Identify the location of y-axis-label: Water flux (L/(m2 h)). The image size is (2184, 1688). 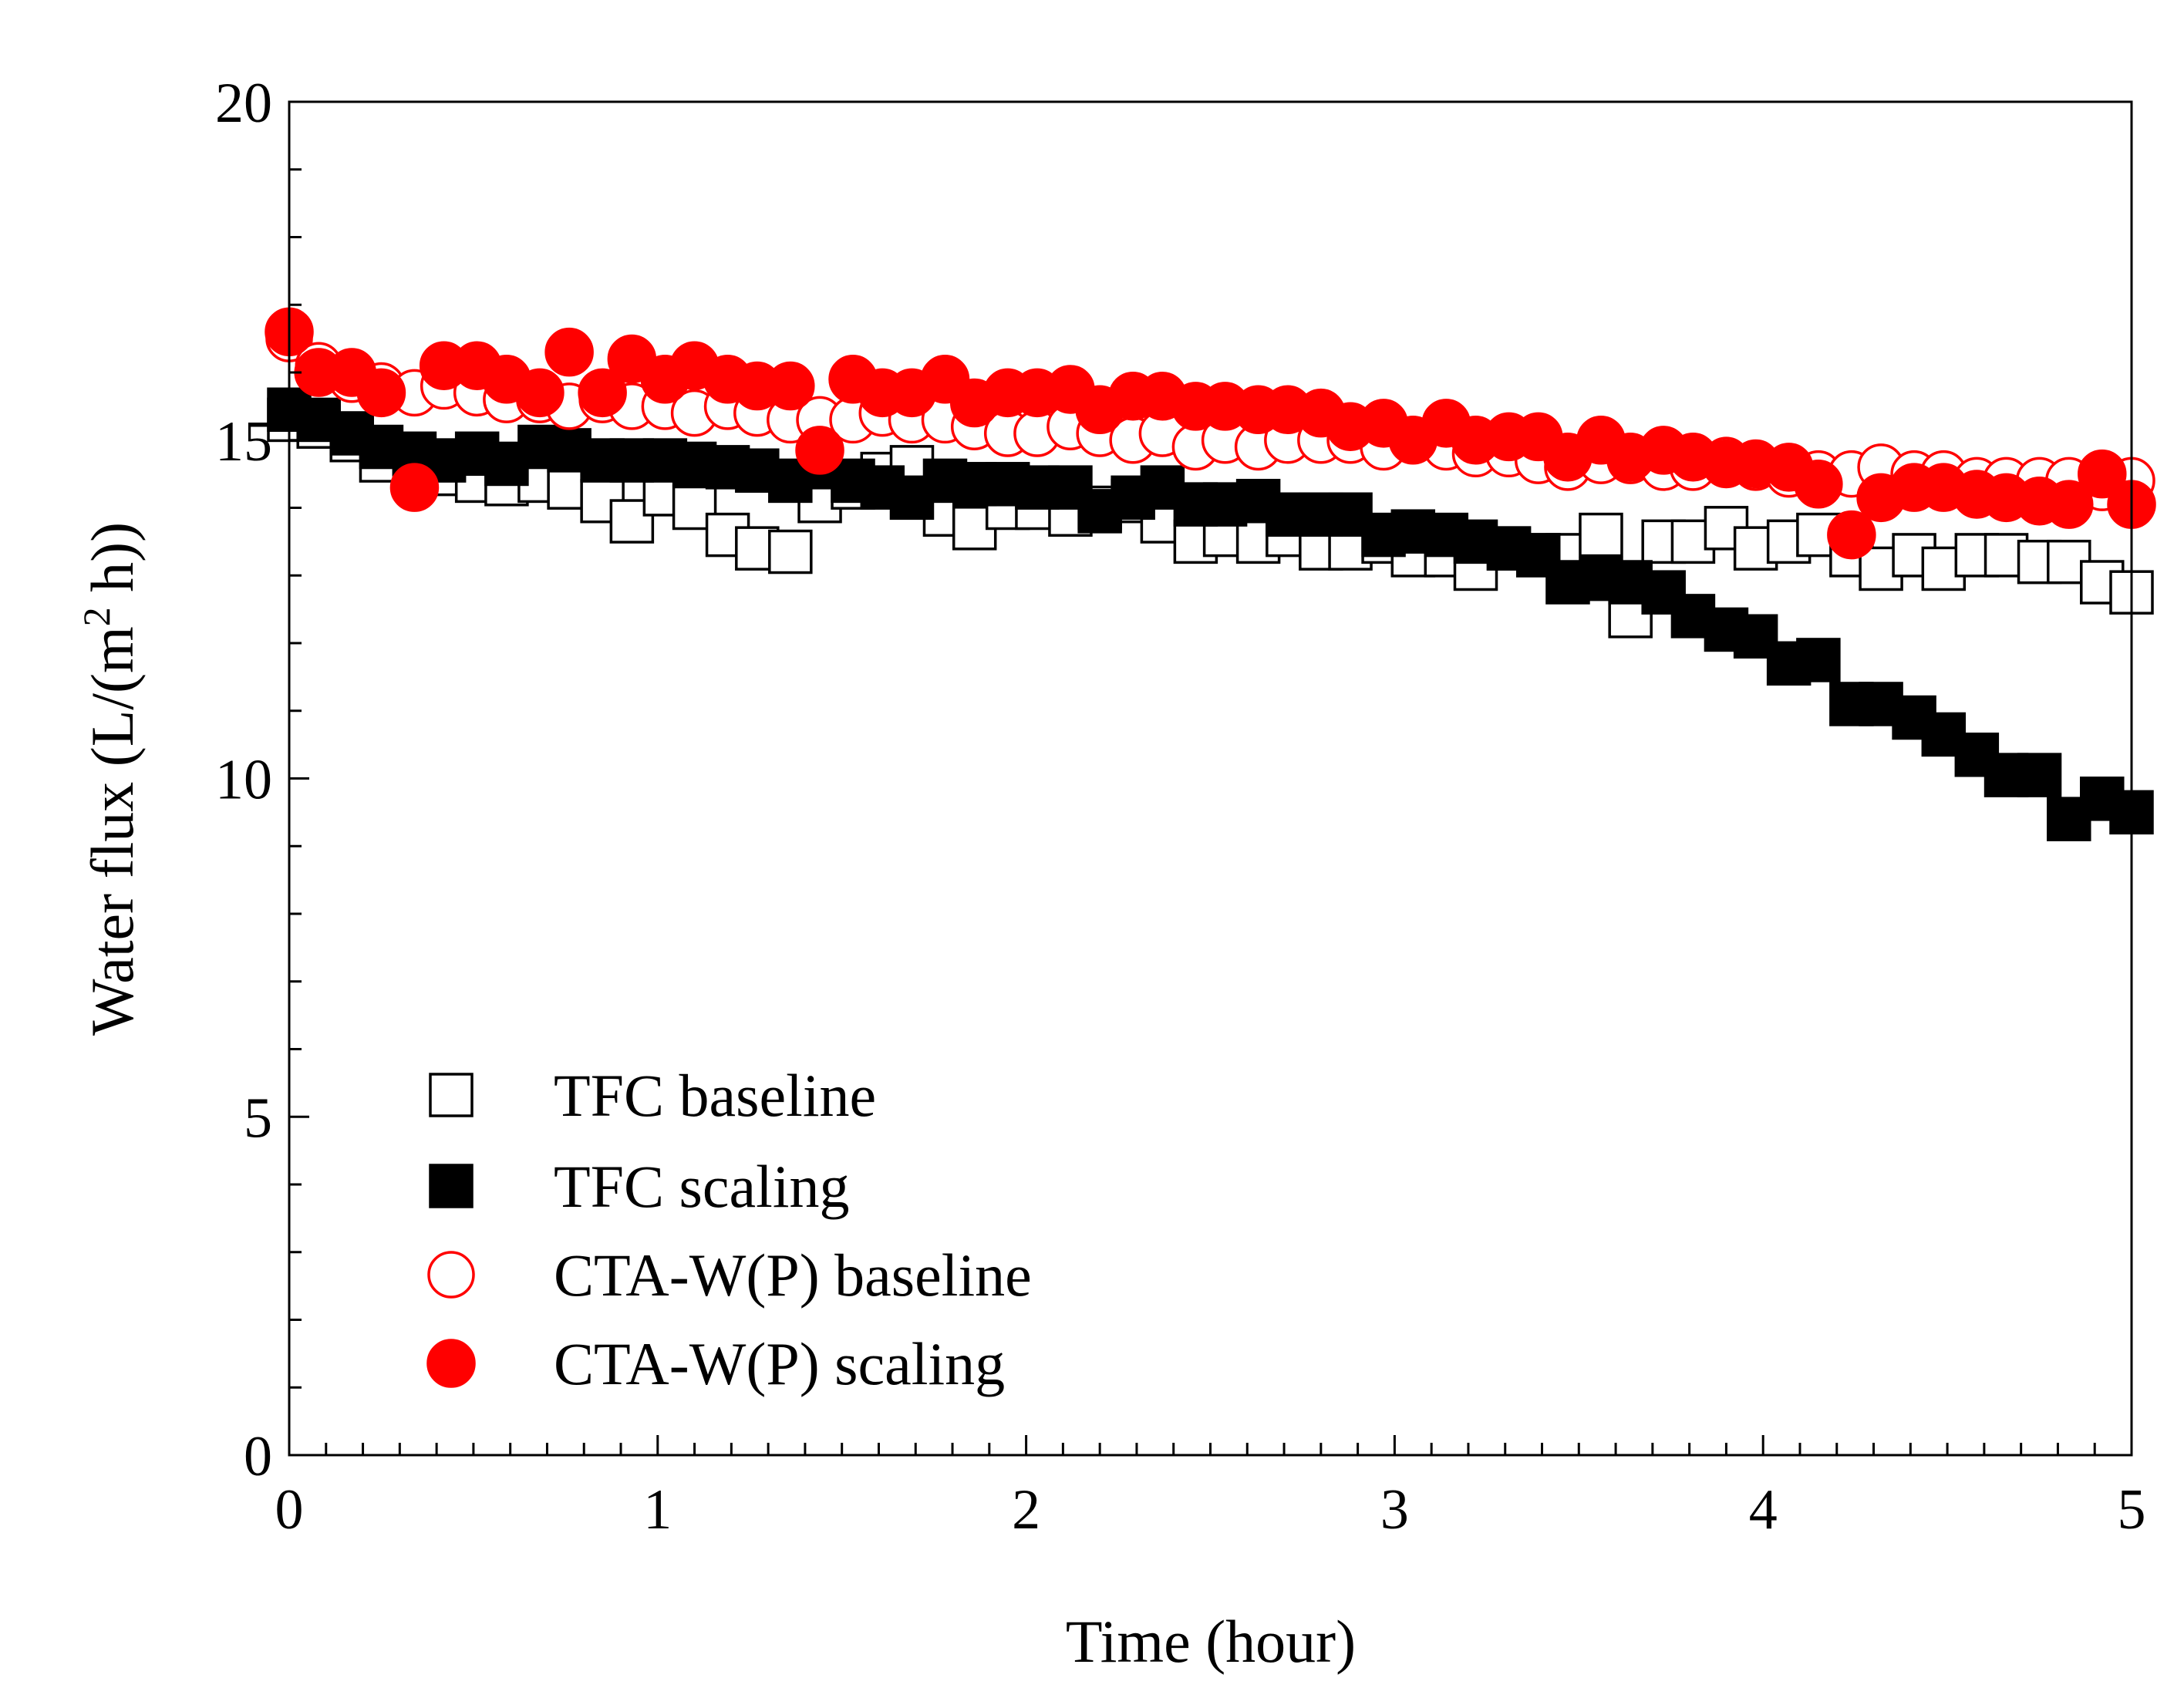
(111, 779).